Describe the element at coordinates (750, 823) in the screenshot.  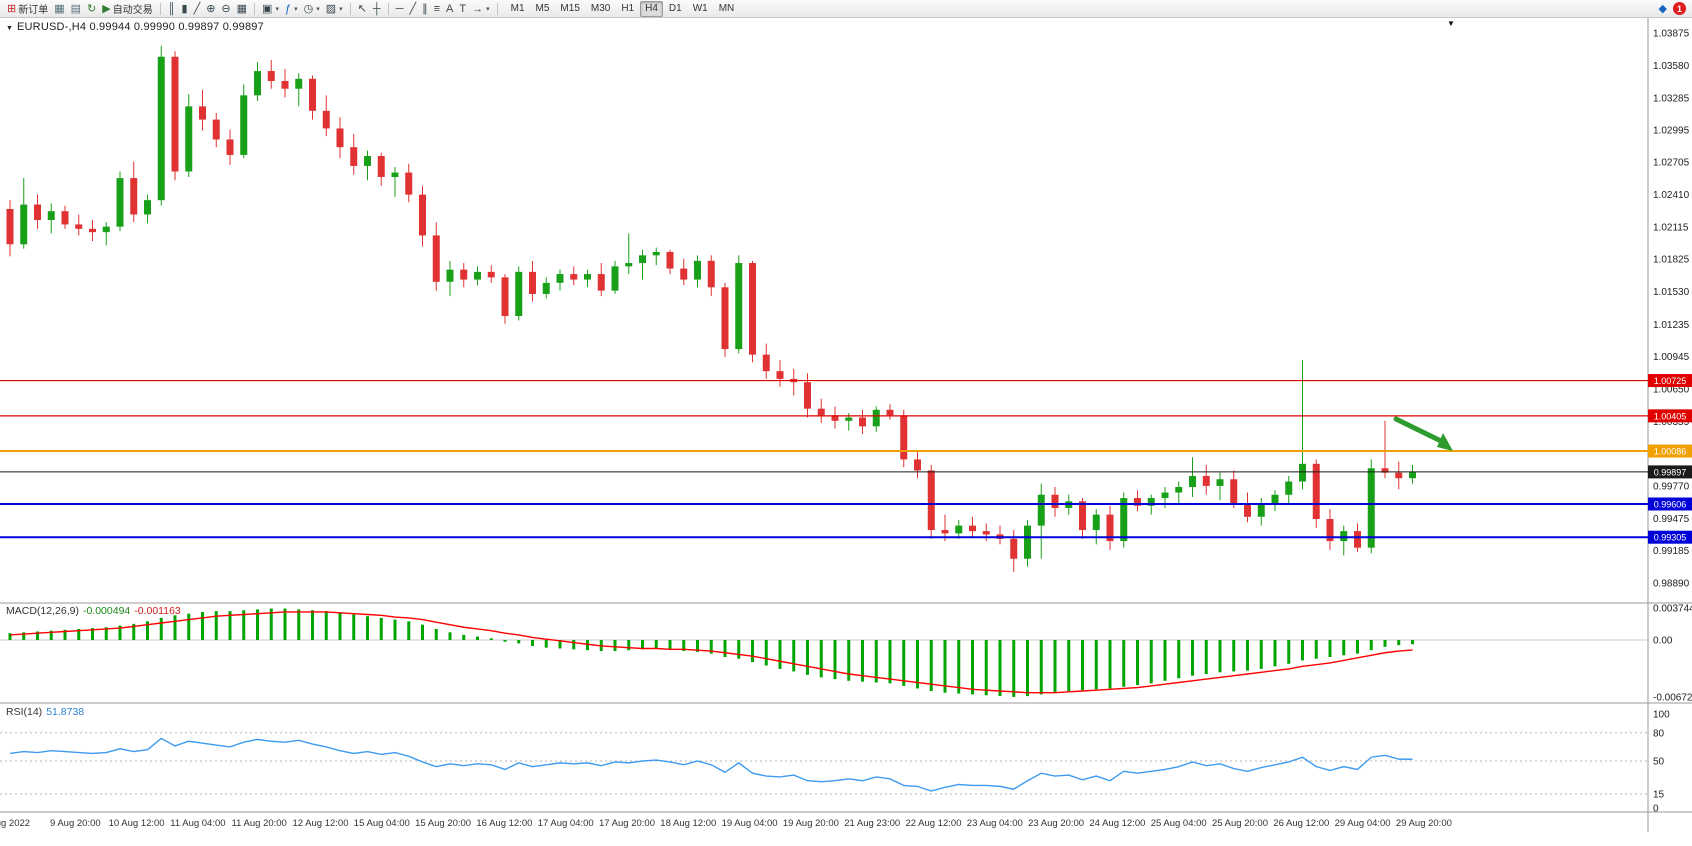
I see `svg-text: 19 Aug 04:00` at that location.